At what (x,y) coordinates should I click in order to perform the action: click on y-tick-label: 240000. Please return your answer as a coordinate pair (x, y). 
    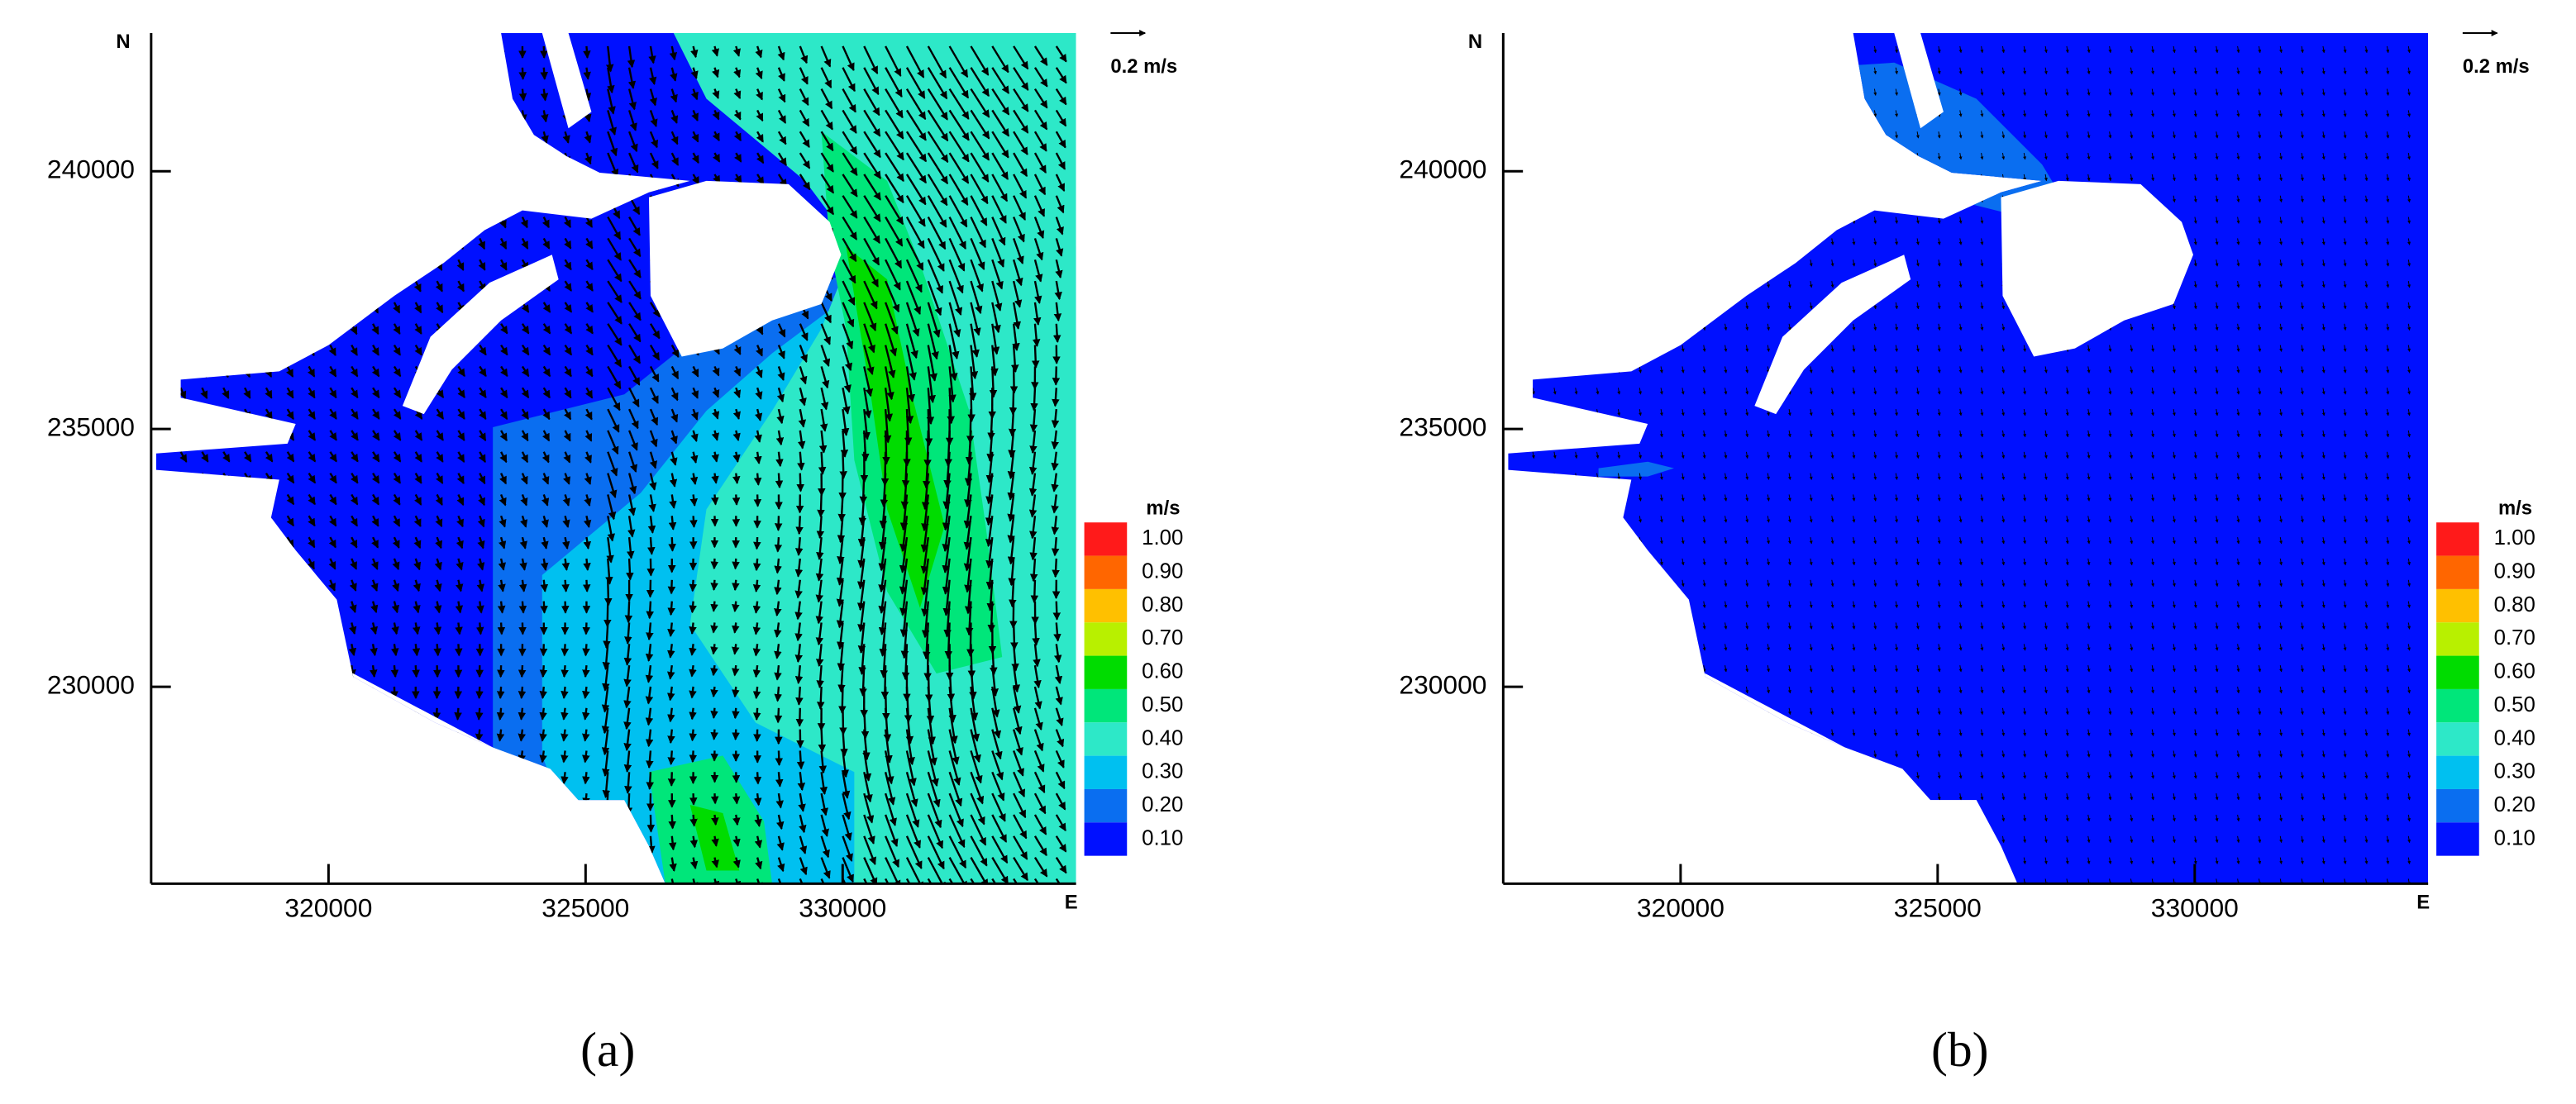
    Looking at the image, I should click on (91, 169).